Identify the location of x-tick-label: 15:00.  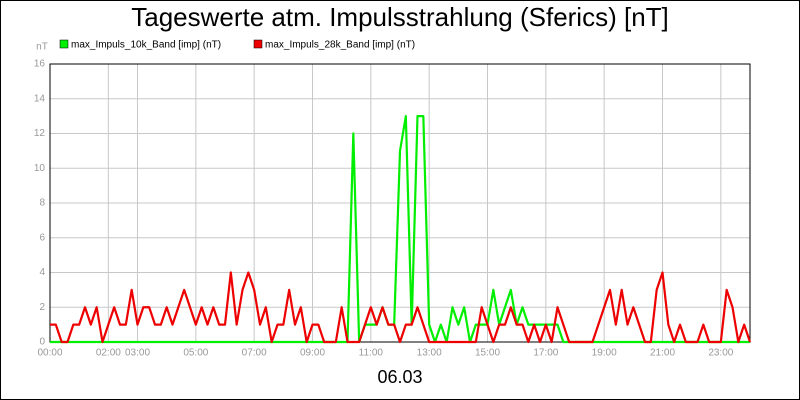
(487, 353).